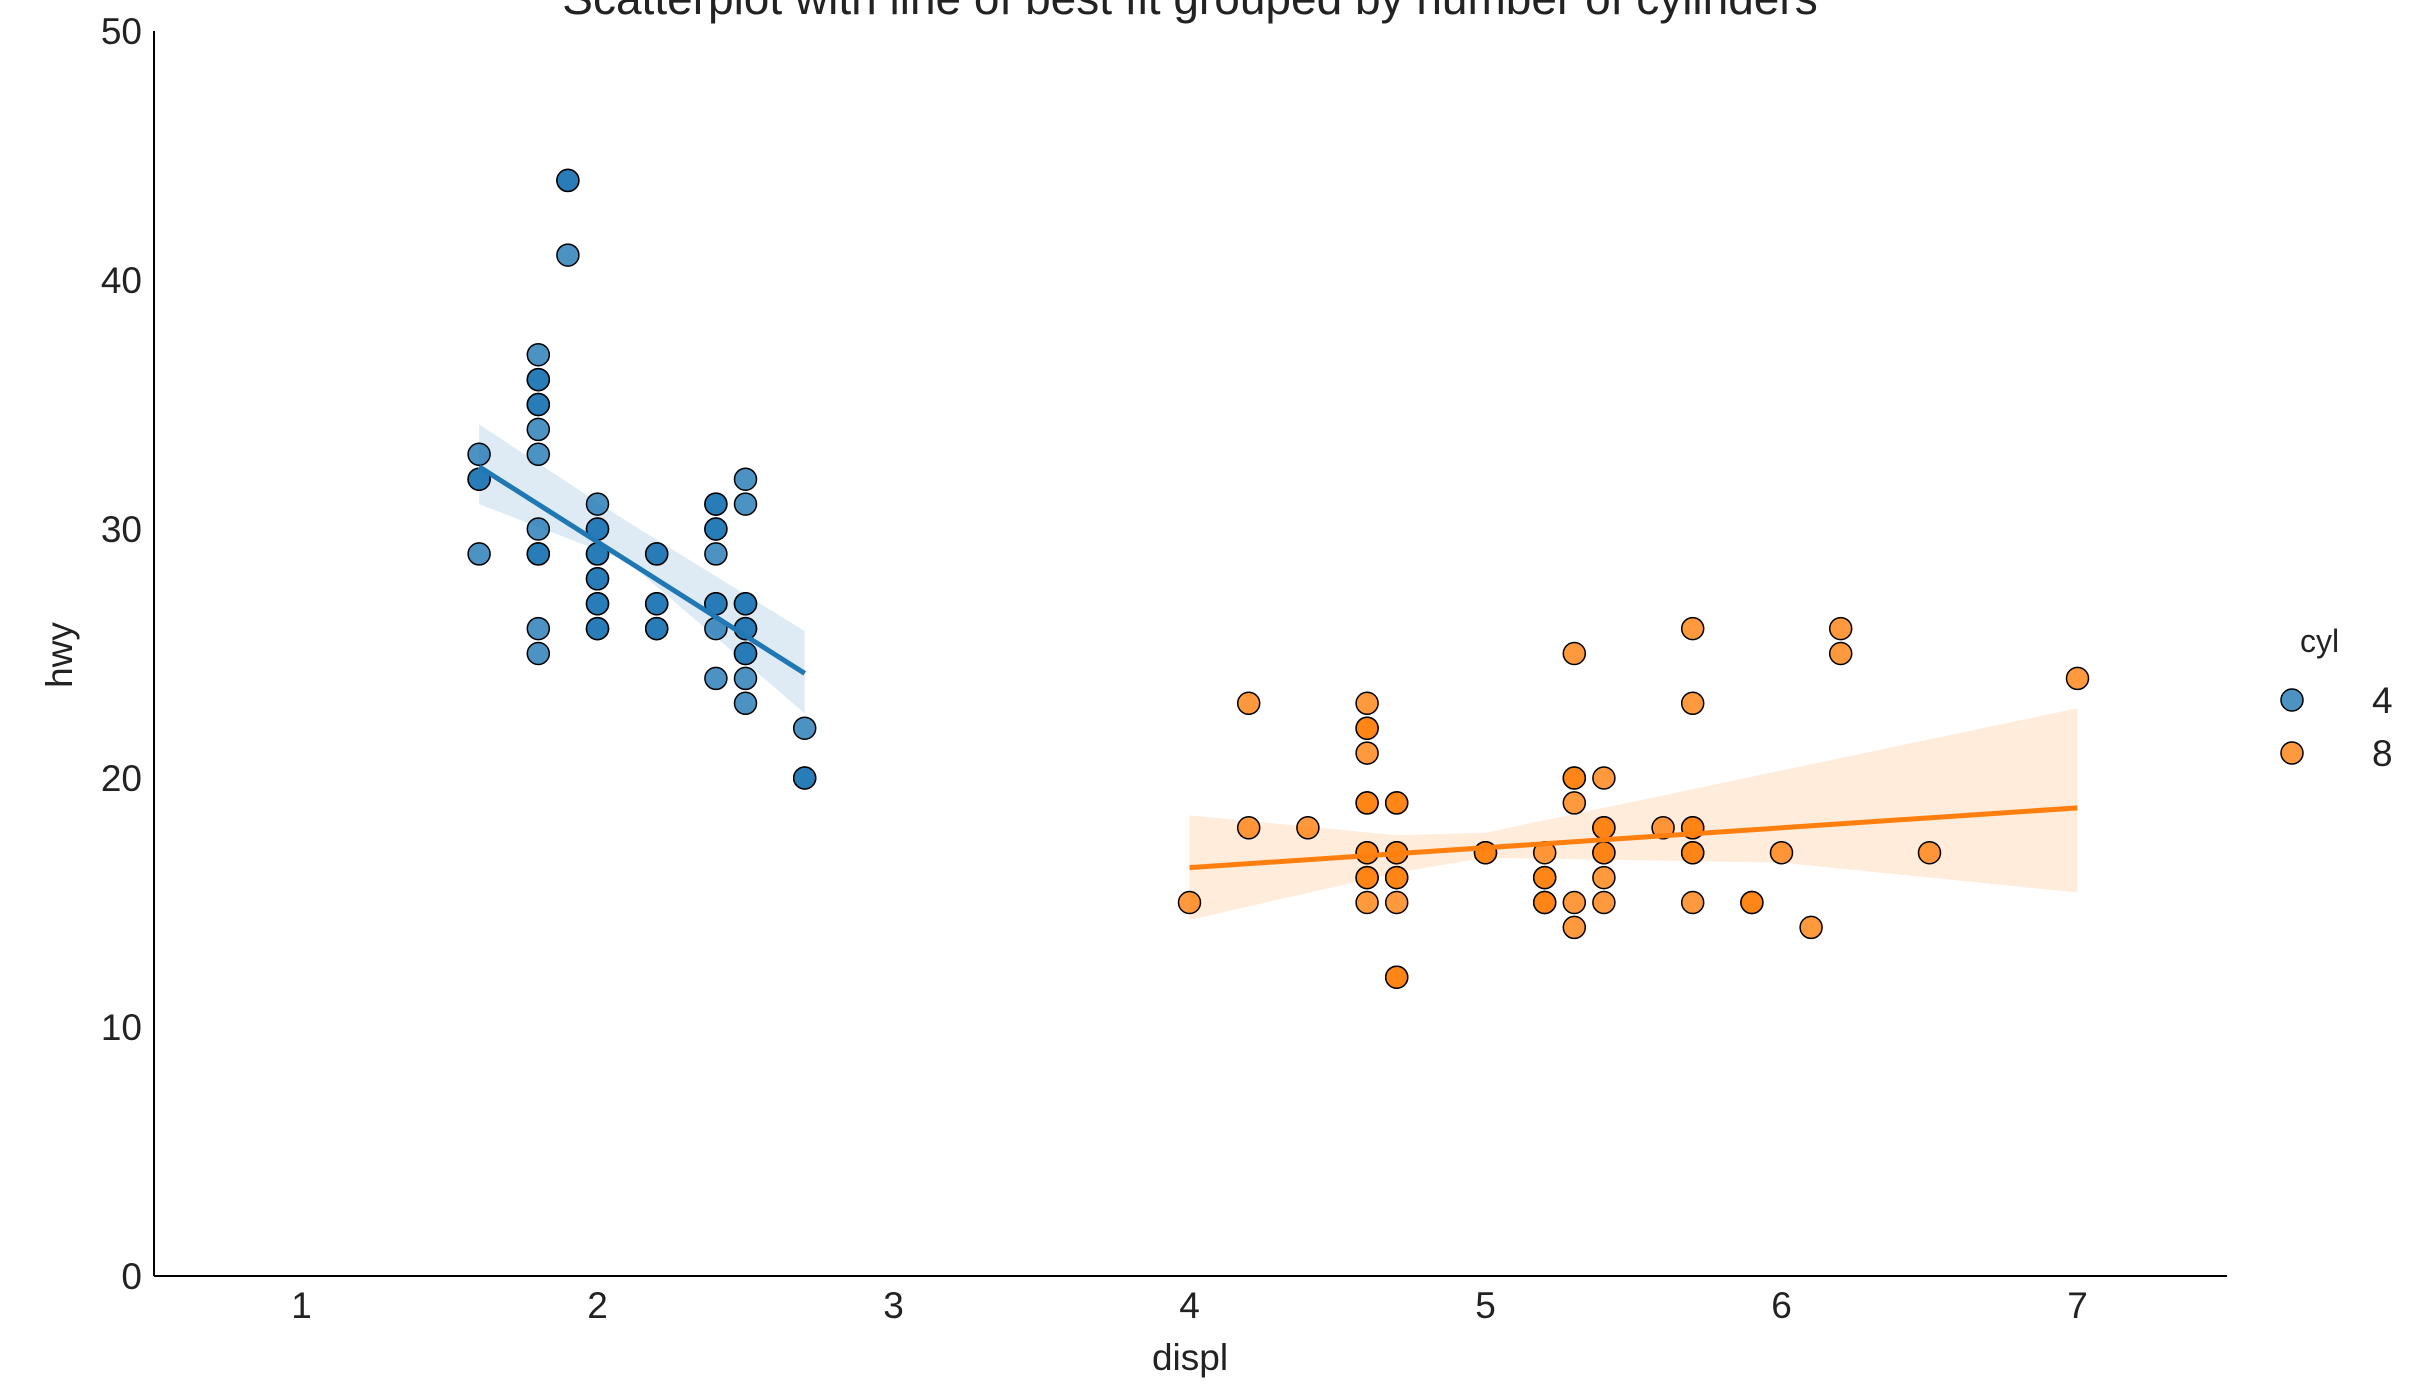 The height and width of the screenshot is (1400, 2424). What do you see at coordinates (2319, 641) in the screenshot?
I see `legend-title: cyl` at bounding box center [2319, 641].